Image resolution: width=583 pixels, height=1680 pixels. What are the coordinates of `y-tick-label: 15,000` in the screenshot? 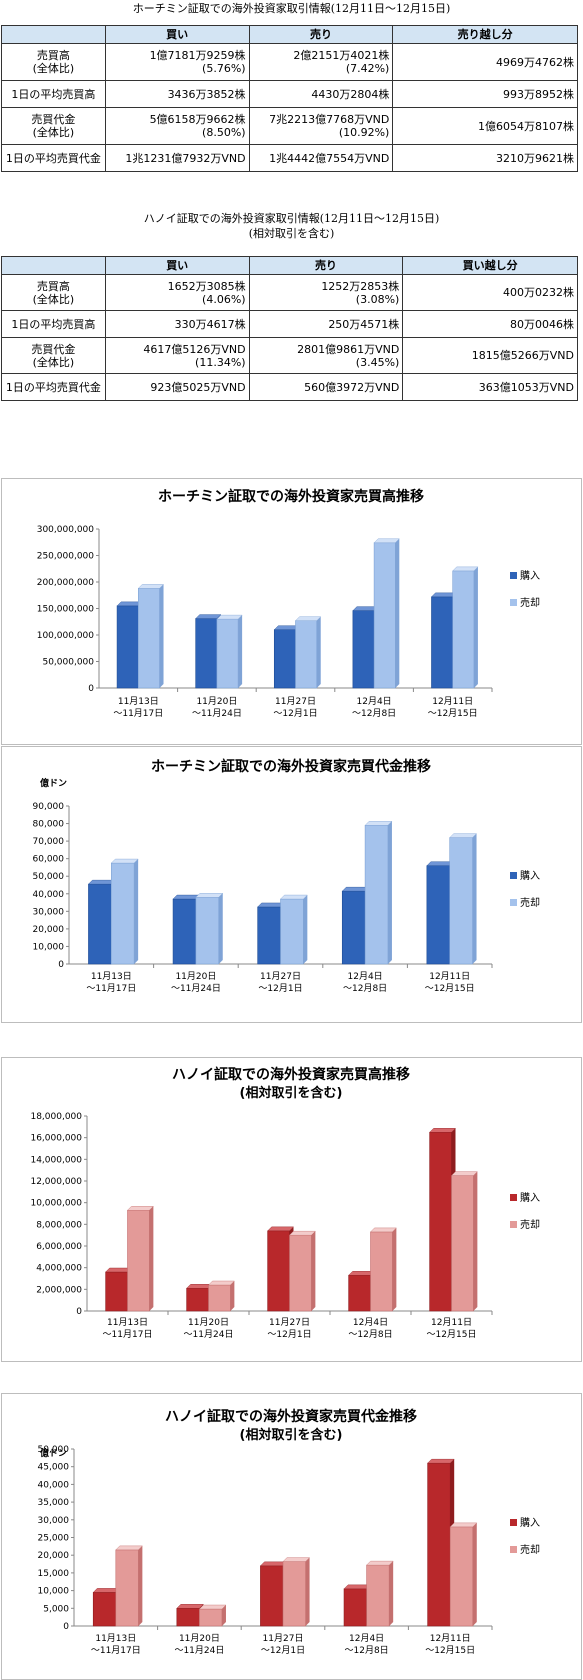 It's located at (54, 1574).